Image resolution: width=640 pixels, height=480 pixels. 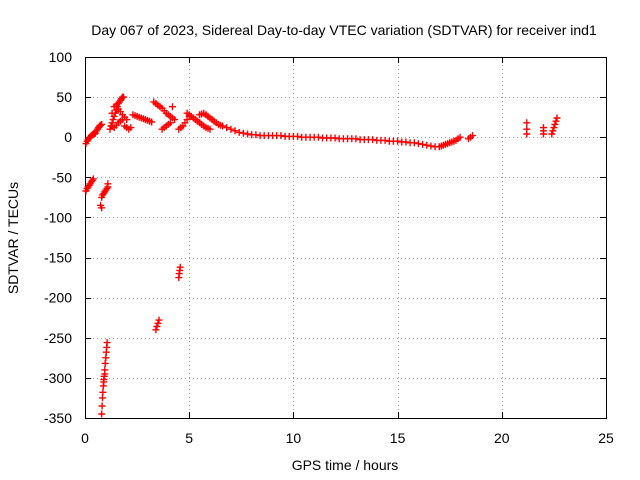 I want to click on y-tick-label: -200, so click(x=58, y=298).